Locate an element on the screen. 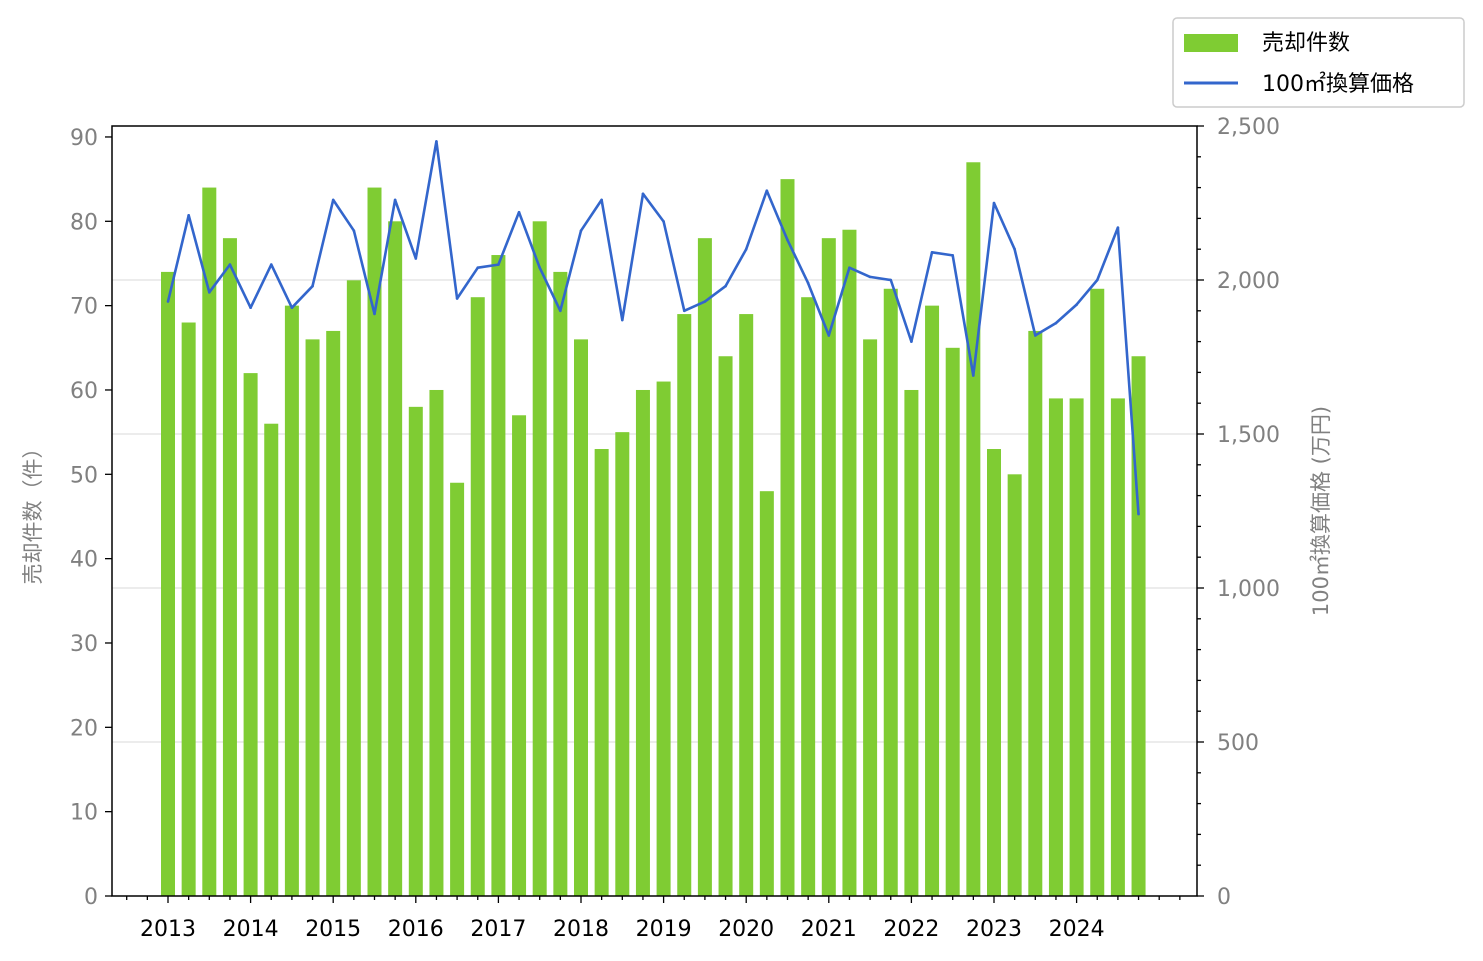 This screenshot has width=1483, height=961. y-tick-label: 10 is located at coordinates (84, 813).